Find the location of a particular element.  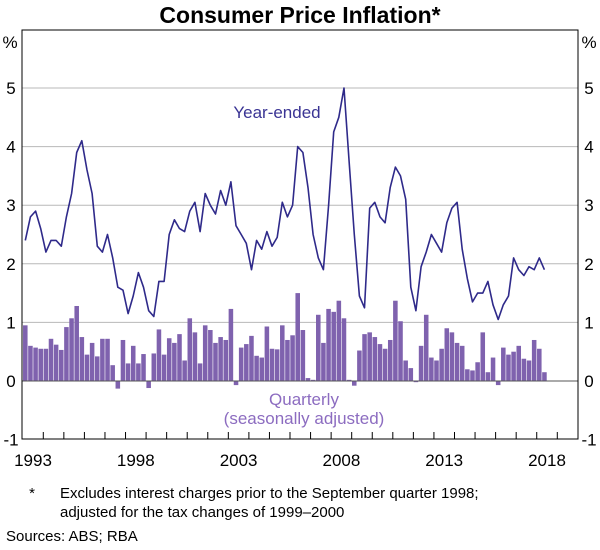

y-unit-left: % is located at coordinates (9, 42).